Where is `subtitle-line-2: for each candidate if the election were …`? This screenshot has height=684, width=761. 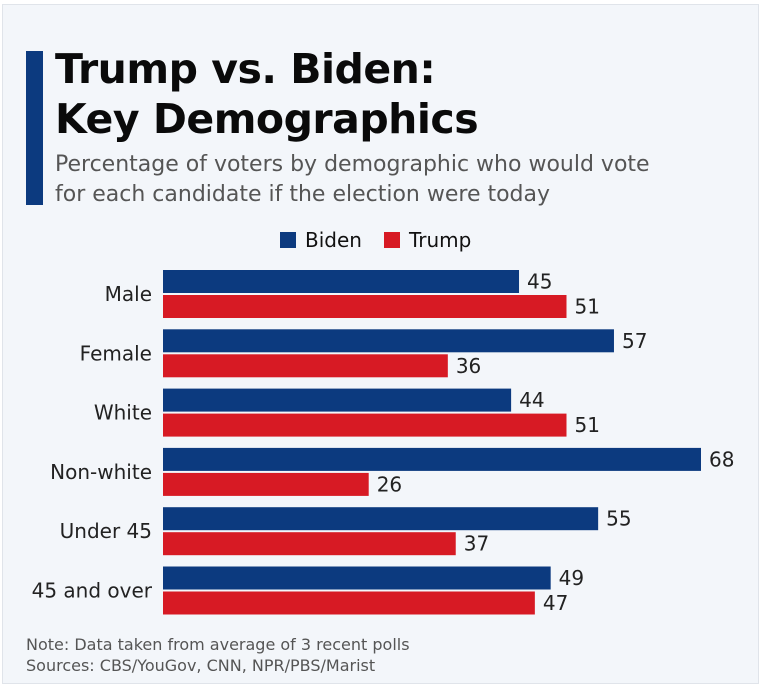
subtitle-line-2: for each candidate if the election were … is located at coordinates (303, 194).